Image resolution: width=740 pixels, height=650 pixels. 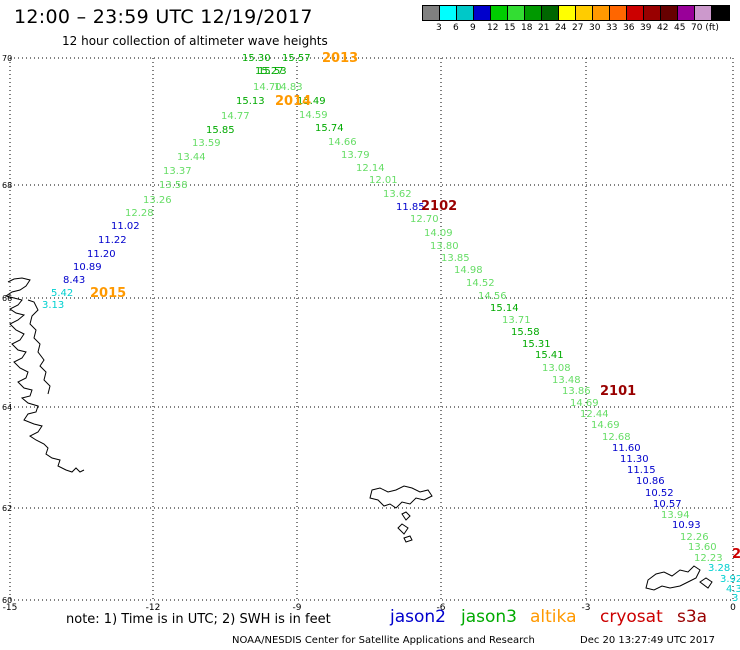 What do you see at coordinates (439, 28) in the screenshot?
I see `scale-label: 3` at bounding box center [439, 28].